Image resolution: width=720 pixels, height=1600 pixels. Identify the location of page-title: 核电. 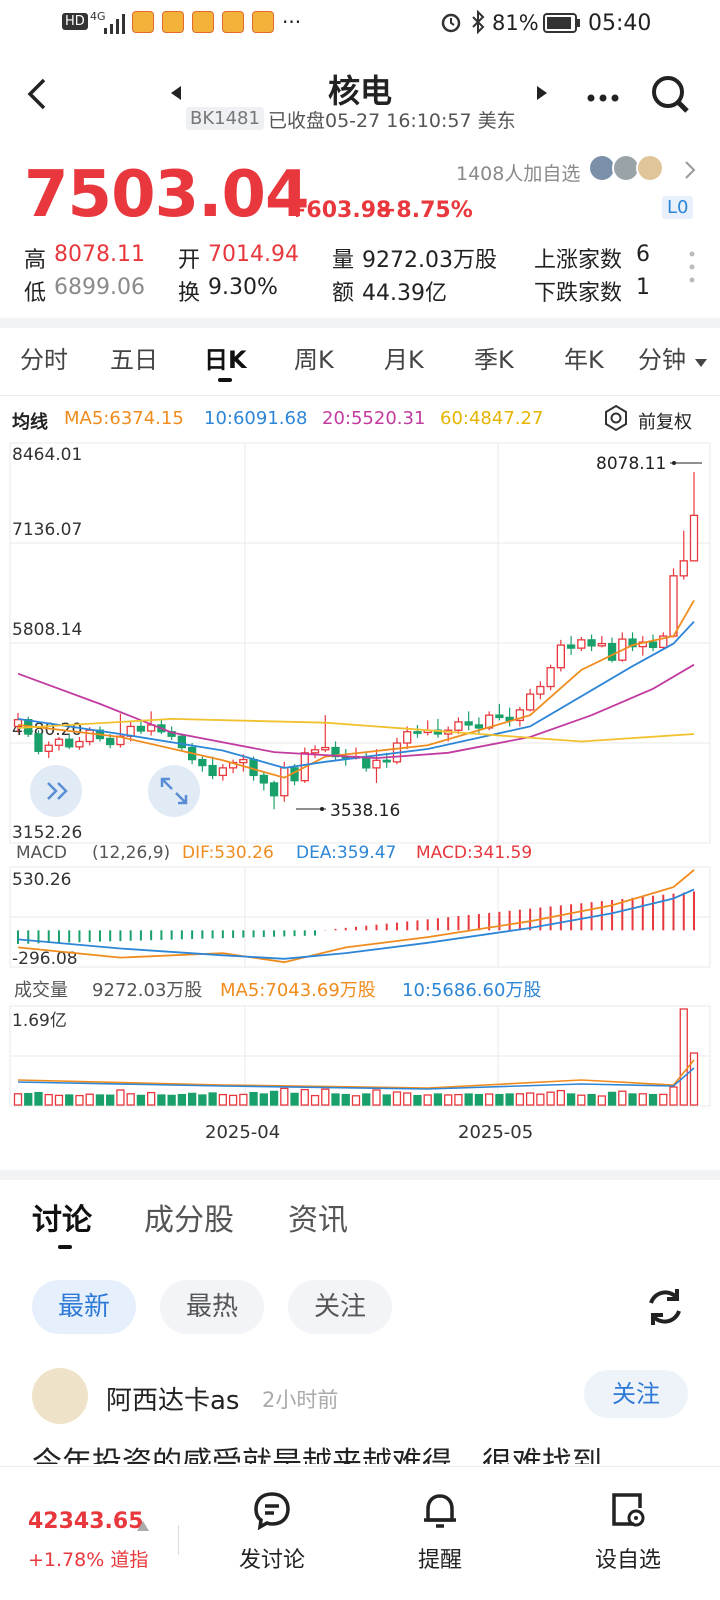
(359, 91).